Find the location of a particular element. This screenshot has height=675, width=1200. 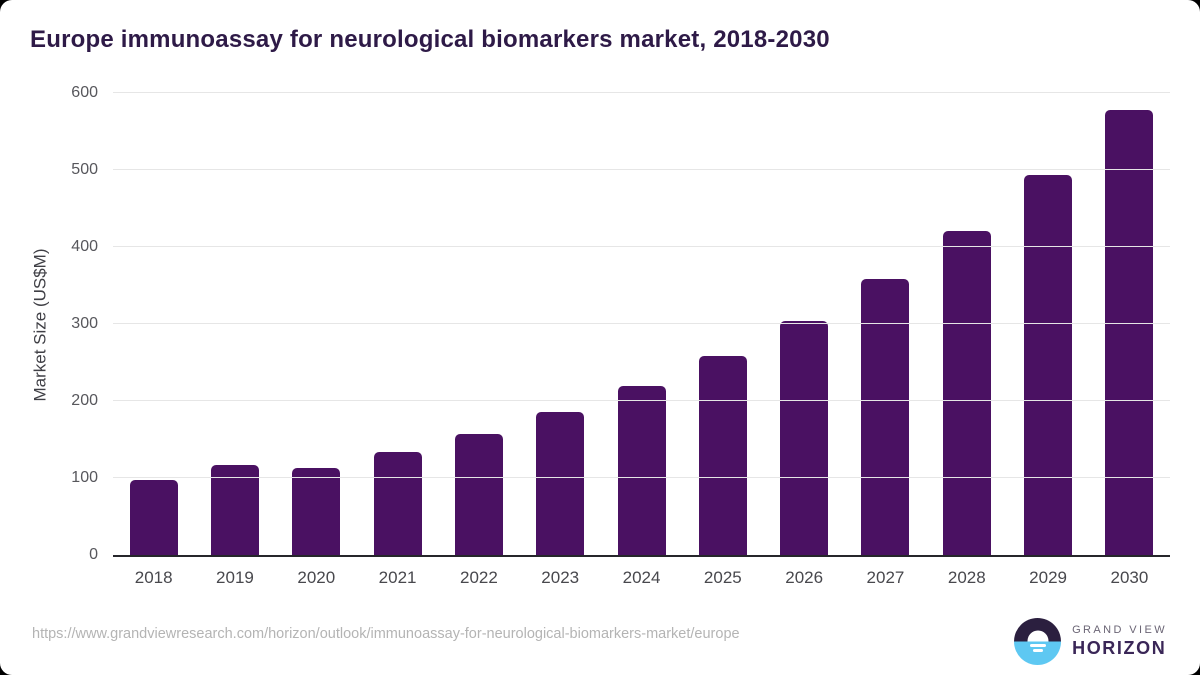

logo-text: GRAND VIEW HORIZON is located at coordinates (1119, 641).